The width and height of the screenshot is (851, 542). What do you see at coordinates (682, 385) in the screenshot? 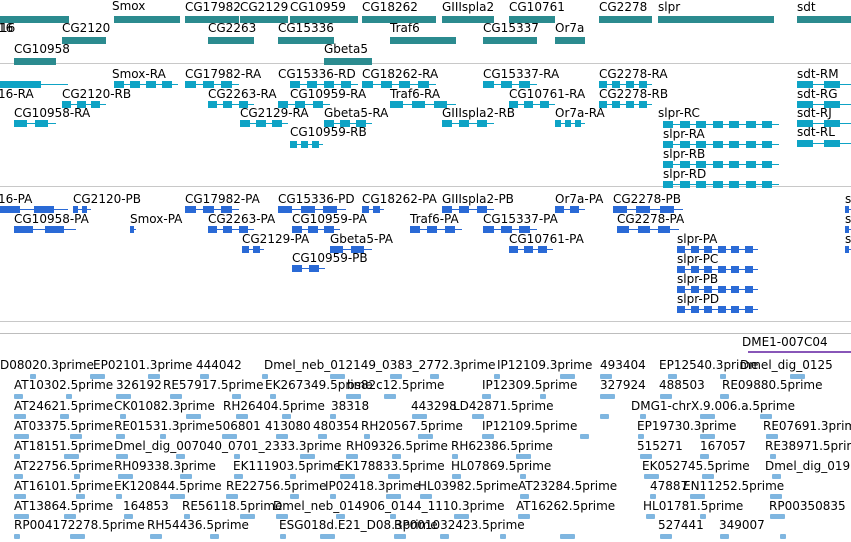
I see `est-label: 488503` at bounding box center [682, 385].